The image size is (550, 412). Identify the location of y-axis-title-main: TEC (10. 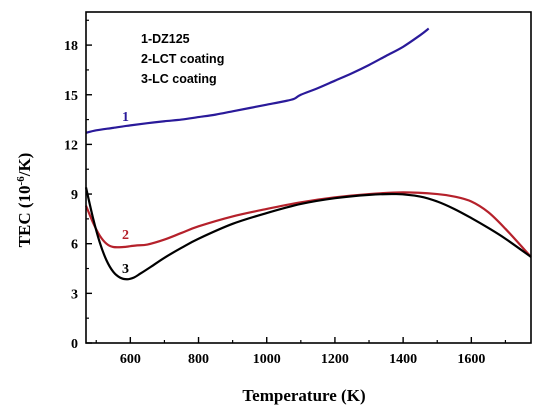
(24, 216).